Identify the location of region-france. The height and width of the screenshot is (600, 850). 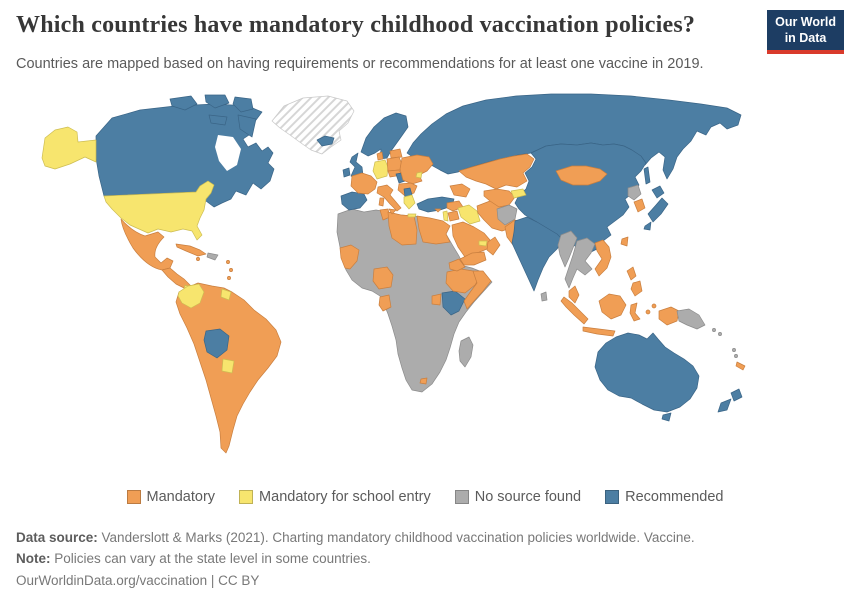
(364, 183).